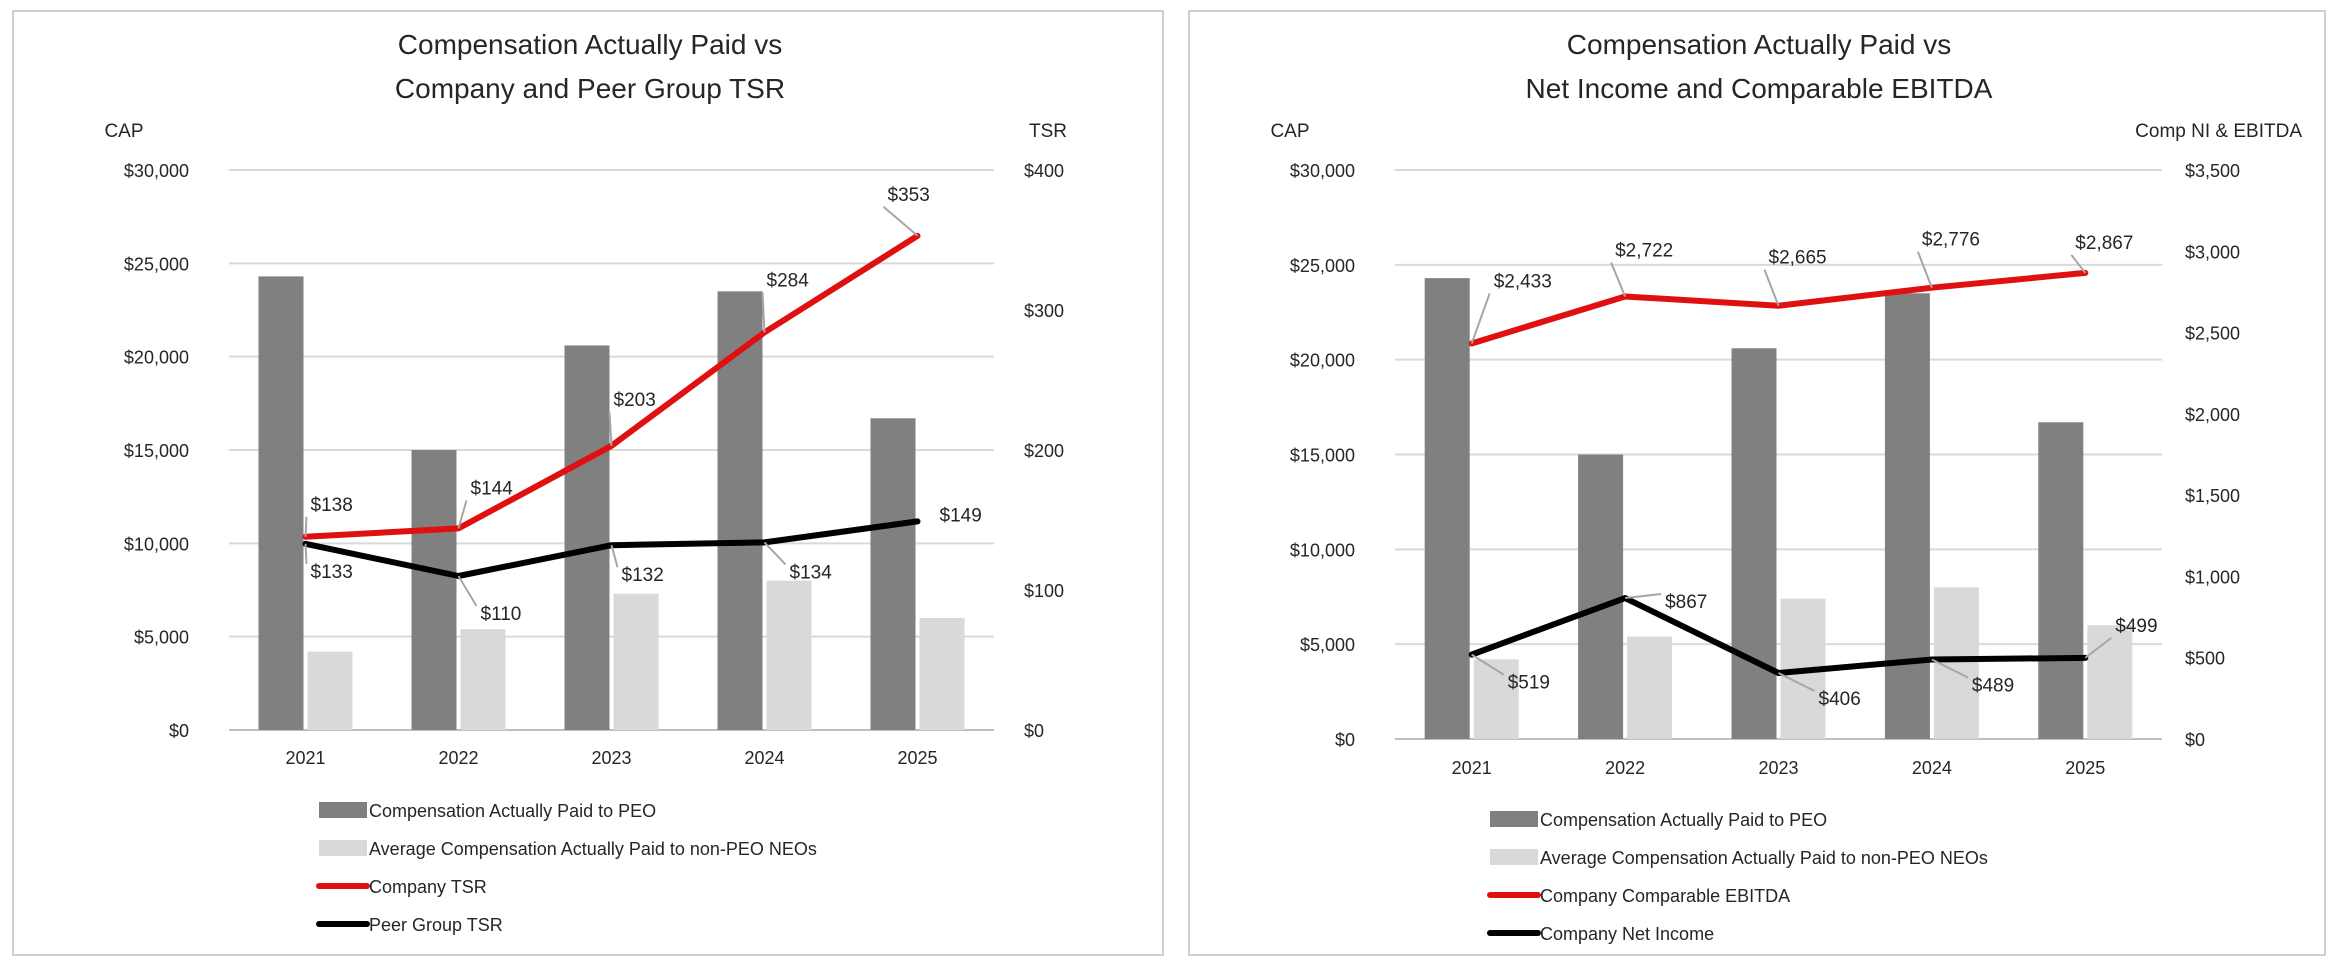 Image resolution: width=2340 pixels, height=966 pixels. What do you see at coordinates (123, 131) in the screenshot?
I see `tsr-y-left-title: CAP` at bounding box center [123, 131].